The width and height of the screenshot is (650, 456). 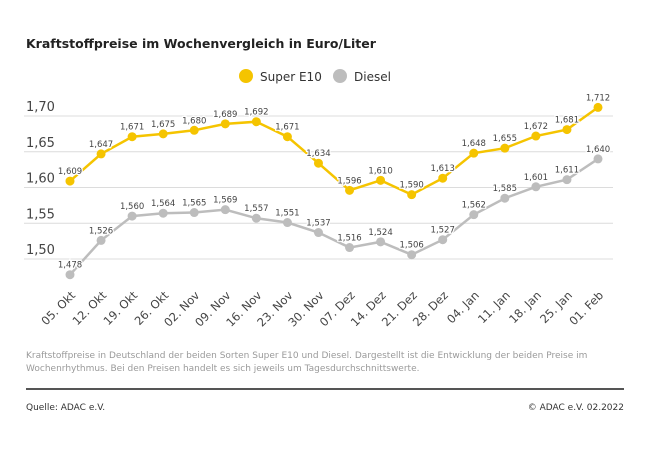 What do you see at coordinates (443, 169) in the screenshot?
I see `data-label: 1,613` at bounding box center [443, 169].